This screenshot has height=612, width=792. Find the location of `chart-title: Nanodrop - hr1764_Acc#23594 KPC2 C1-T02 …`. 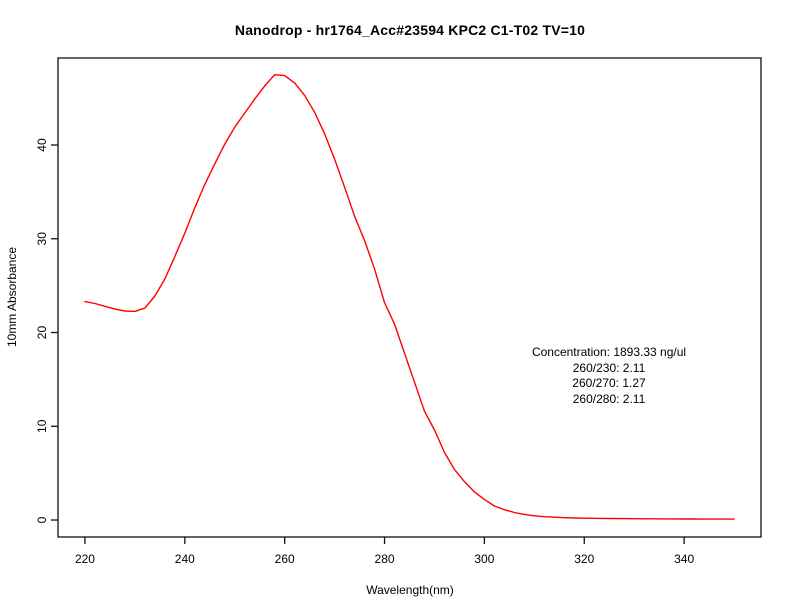

chart-title: Nanodrop - hr1764_Acc#23594 KPC2 C1-T02 … is located at coordinates (410, 30).